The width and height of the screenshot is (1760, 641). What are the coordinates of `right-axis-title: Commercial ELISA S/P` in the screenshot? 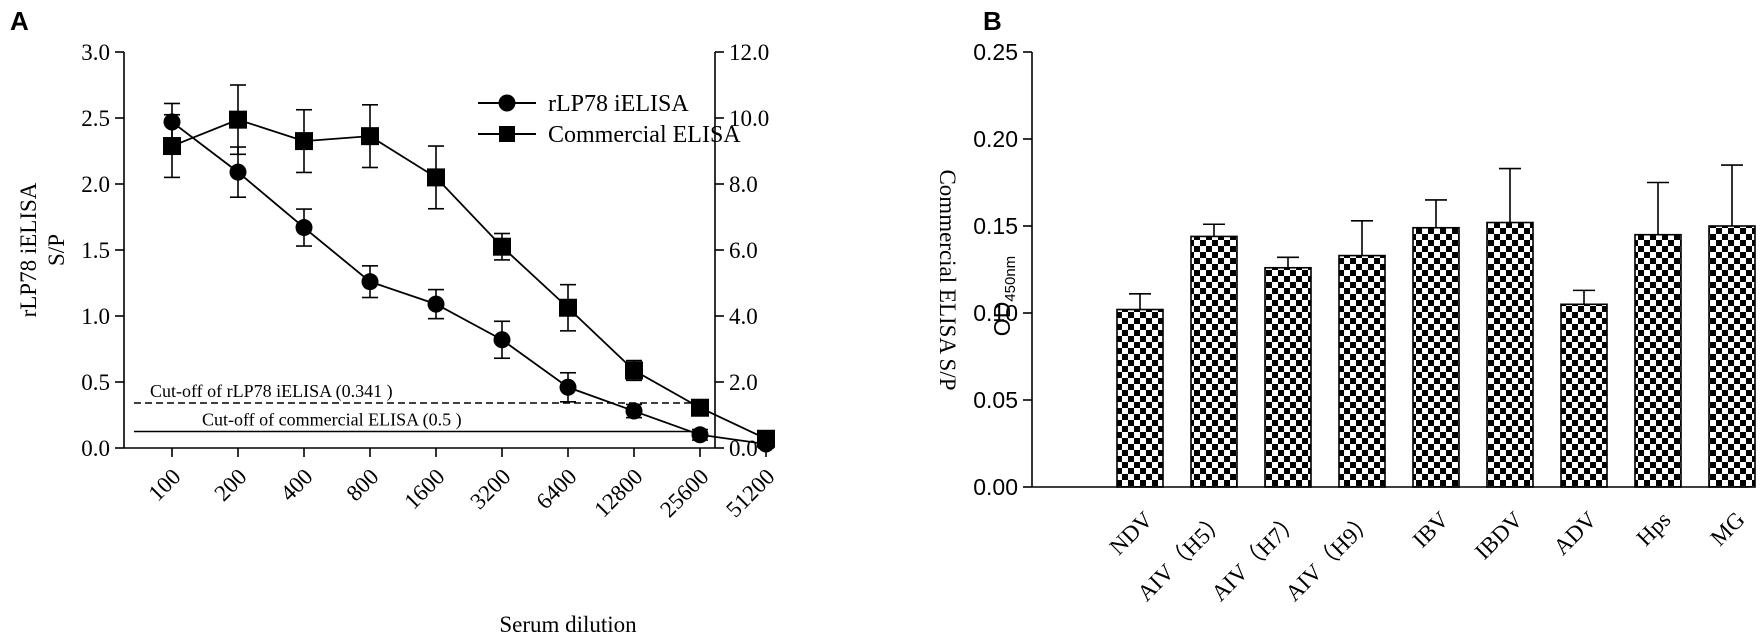 It's located at (947, 279).